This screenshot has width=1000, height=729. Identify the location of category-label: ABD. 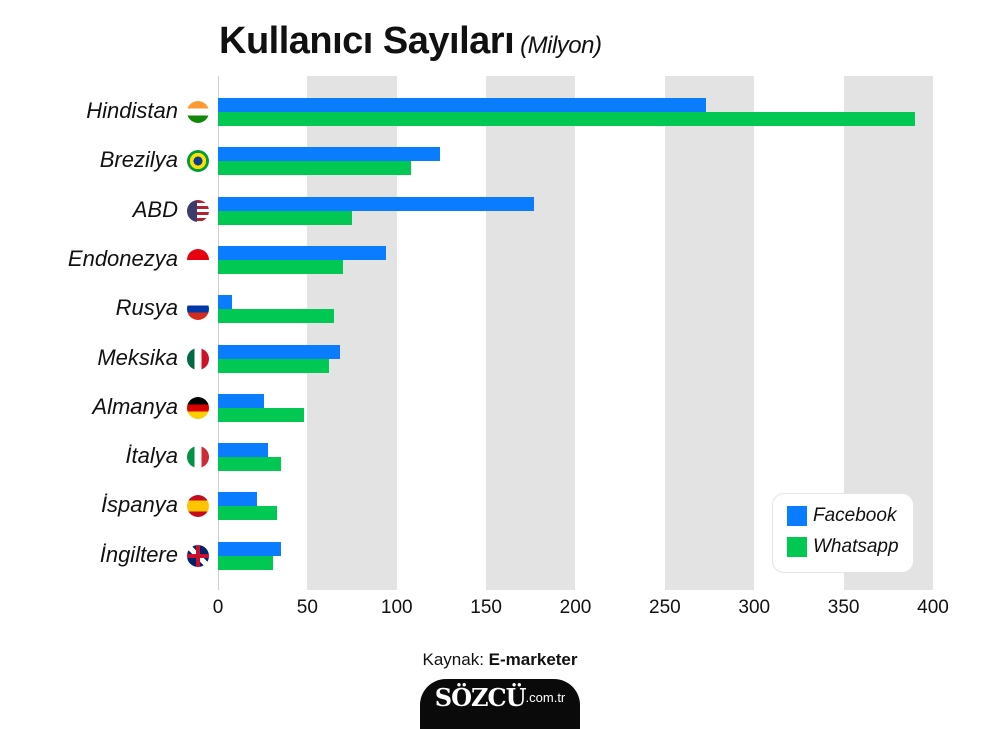
(155, 209).